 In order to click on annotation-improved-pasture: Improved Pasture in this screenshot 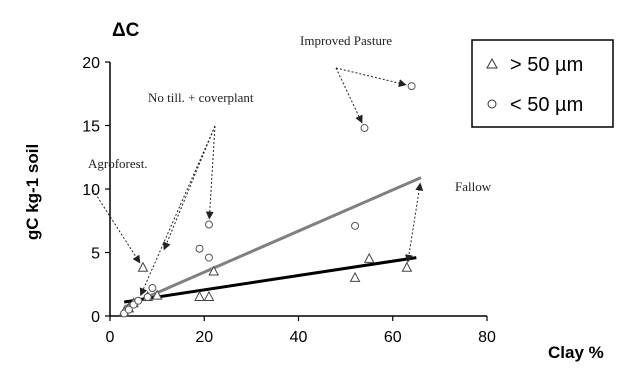, I will do `click(346, 40)`.